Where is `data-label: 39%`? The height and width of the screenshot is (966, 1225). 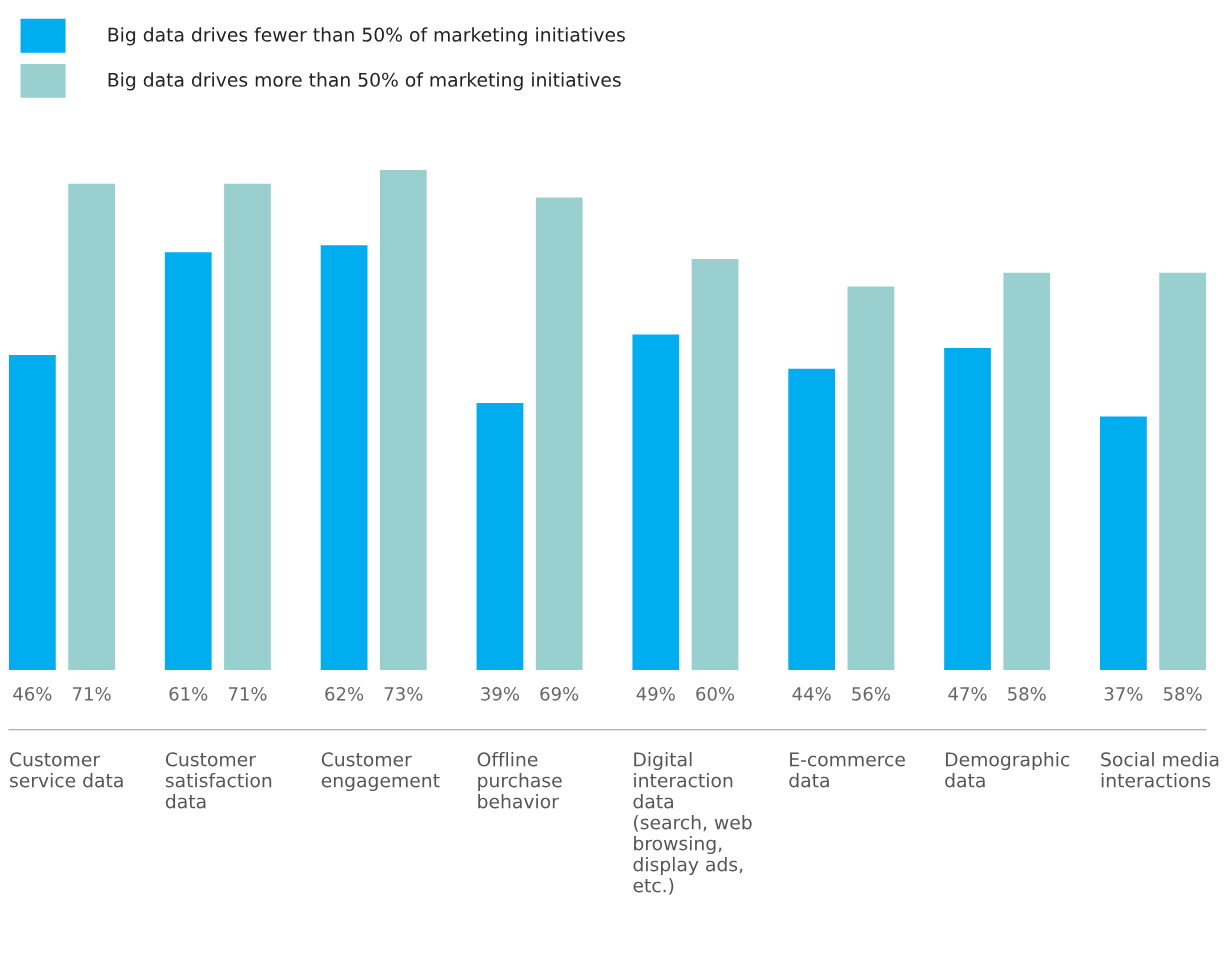 data-label: 39% is located at coordinates (500, 693).